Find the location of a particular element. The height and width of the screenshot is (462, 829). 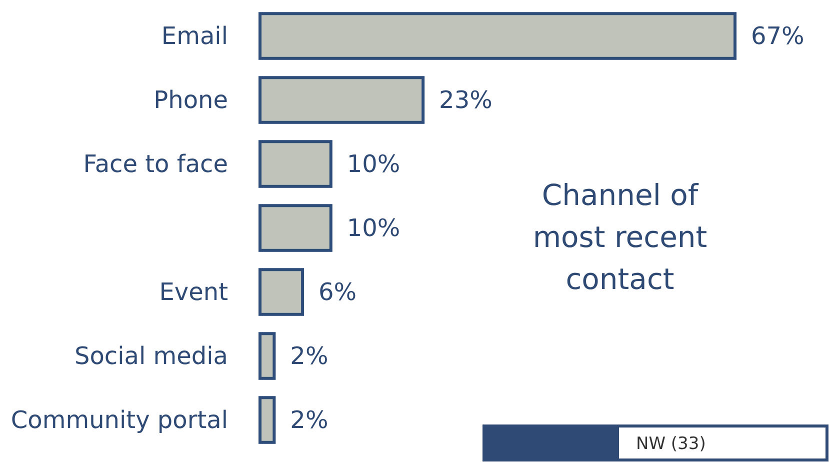

data-label: 23% is located at coordinates (465, 100).